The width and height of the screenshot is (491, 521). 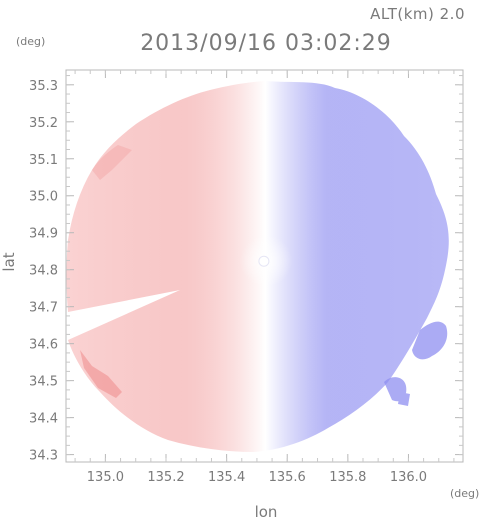 What do you see at coordinates (347, 477) in the screenshot?
I see `x-tick-label: 135.8` at bounding box center [347, 477].